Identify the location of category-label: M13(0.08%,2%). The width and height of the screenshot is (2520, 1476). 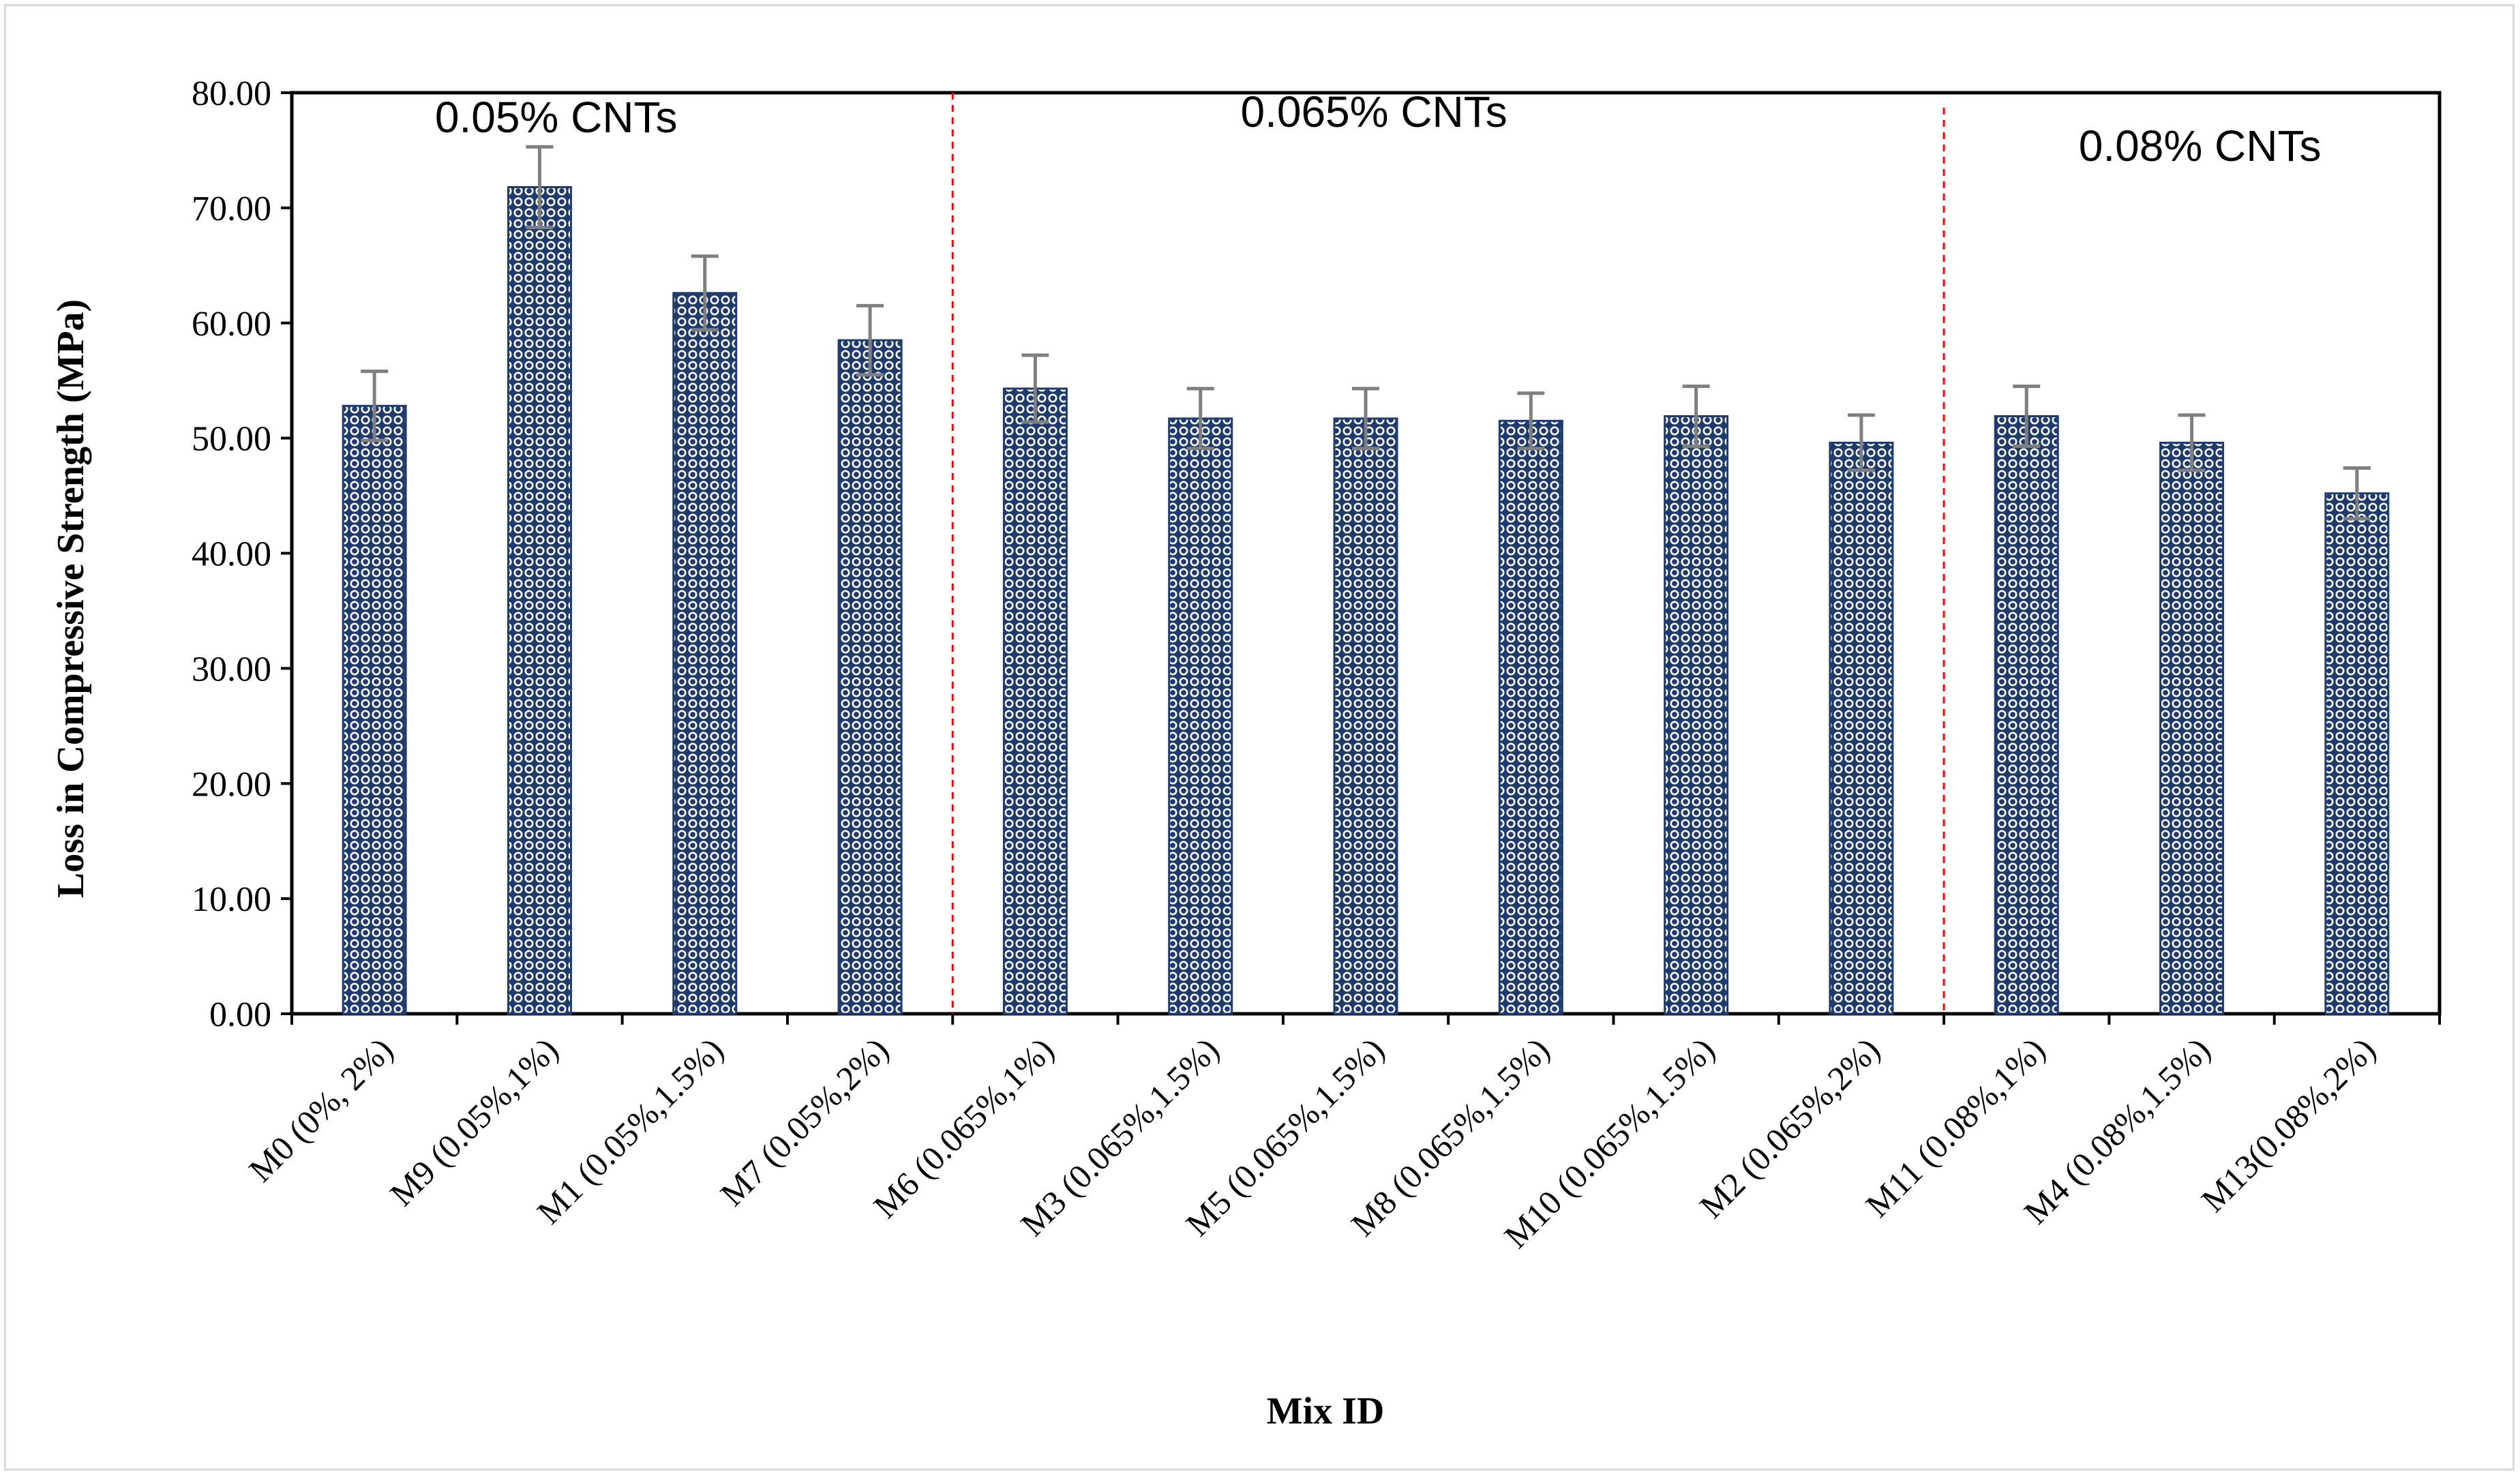
(2287, 1124).